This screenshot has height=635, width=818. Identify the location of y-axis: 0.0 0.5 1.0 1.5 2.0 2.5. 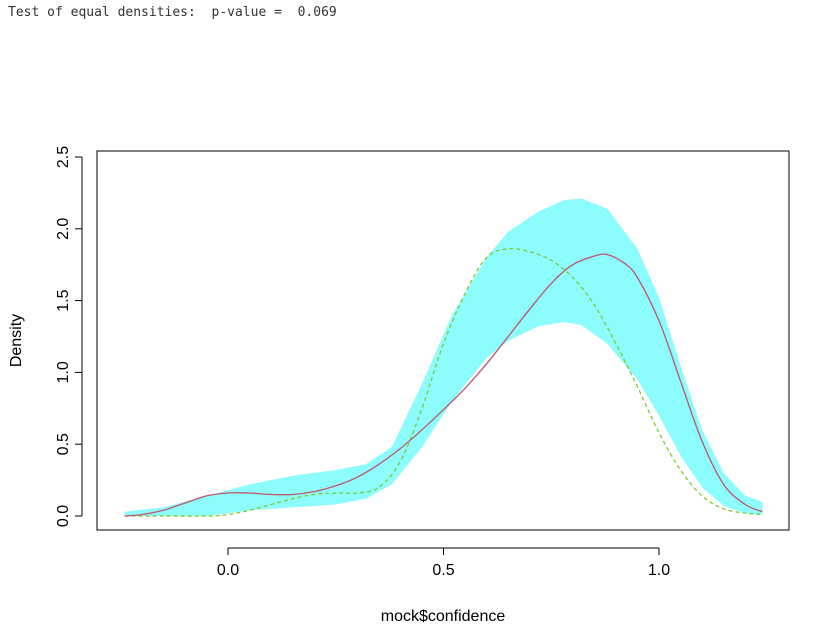
(69, 336).